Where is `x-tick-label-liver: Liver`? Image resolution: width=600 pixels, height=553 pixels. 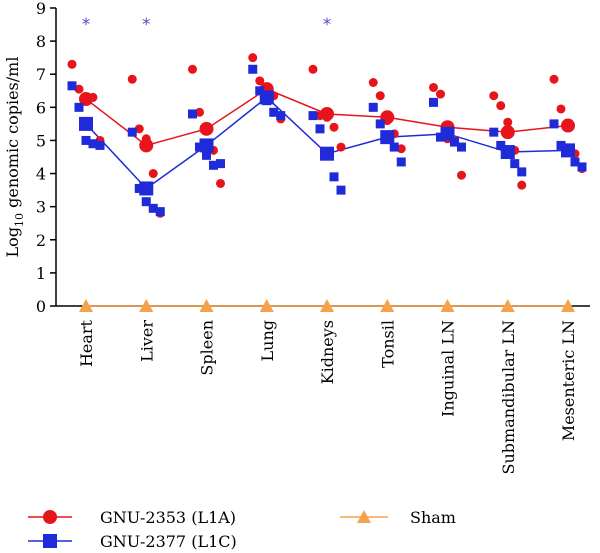
x-tick-label-liver: Liver is located at coordinates (146, 341).